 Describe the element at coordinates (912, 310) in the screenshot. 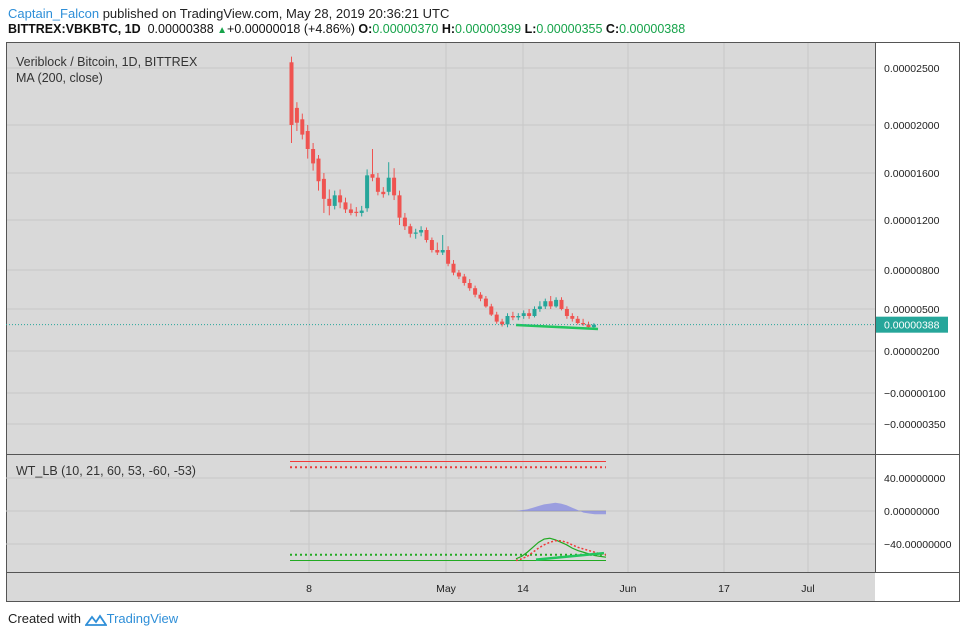

I see `price-tick-label: 0.00000500` at that location.